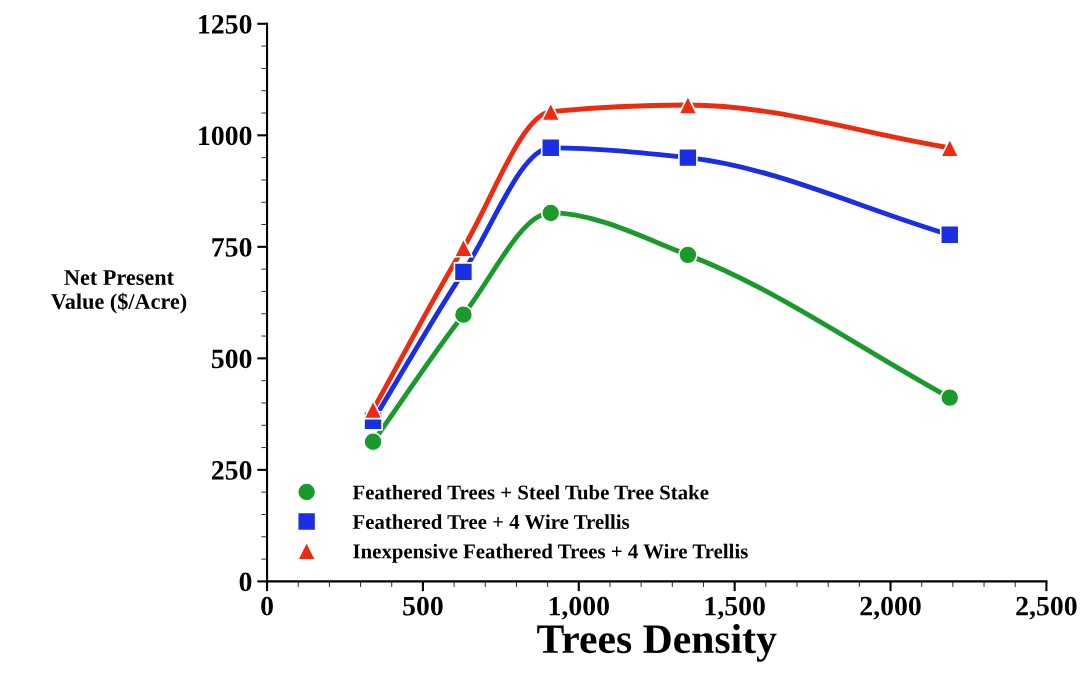  Describe the element at coordinates (657, 642) in the screenshot. I see `x-axis-title: Trees Density` at that location.